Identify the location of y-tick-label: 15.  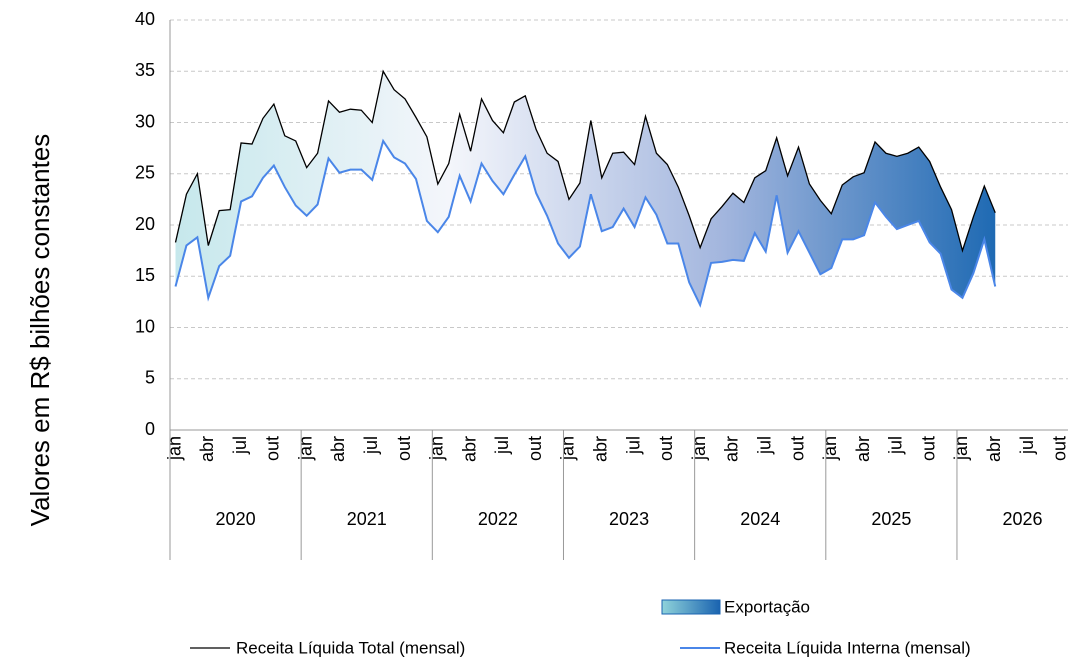
(145, 275).